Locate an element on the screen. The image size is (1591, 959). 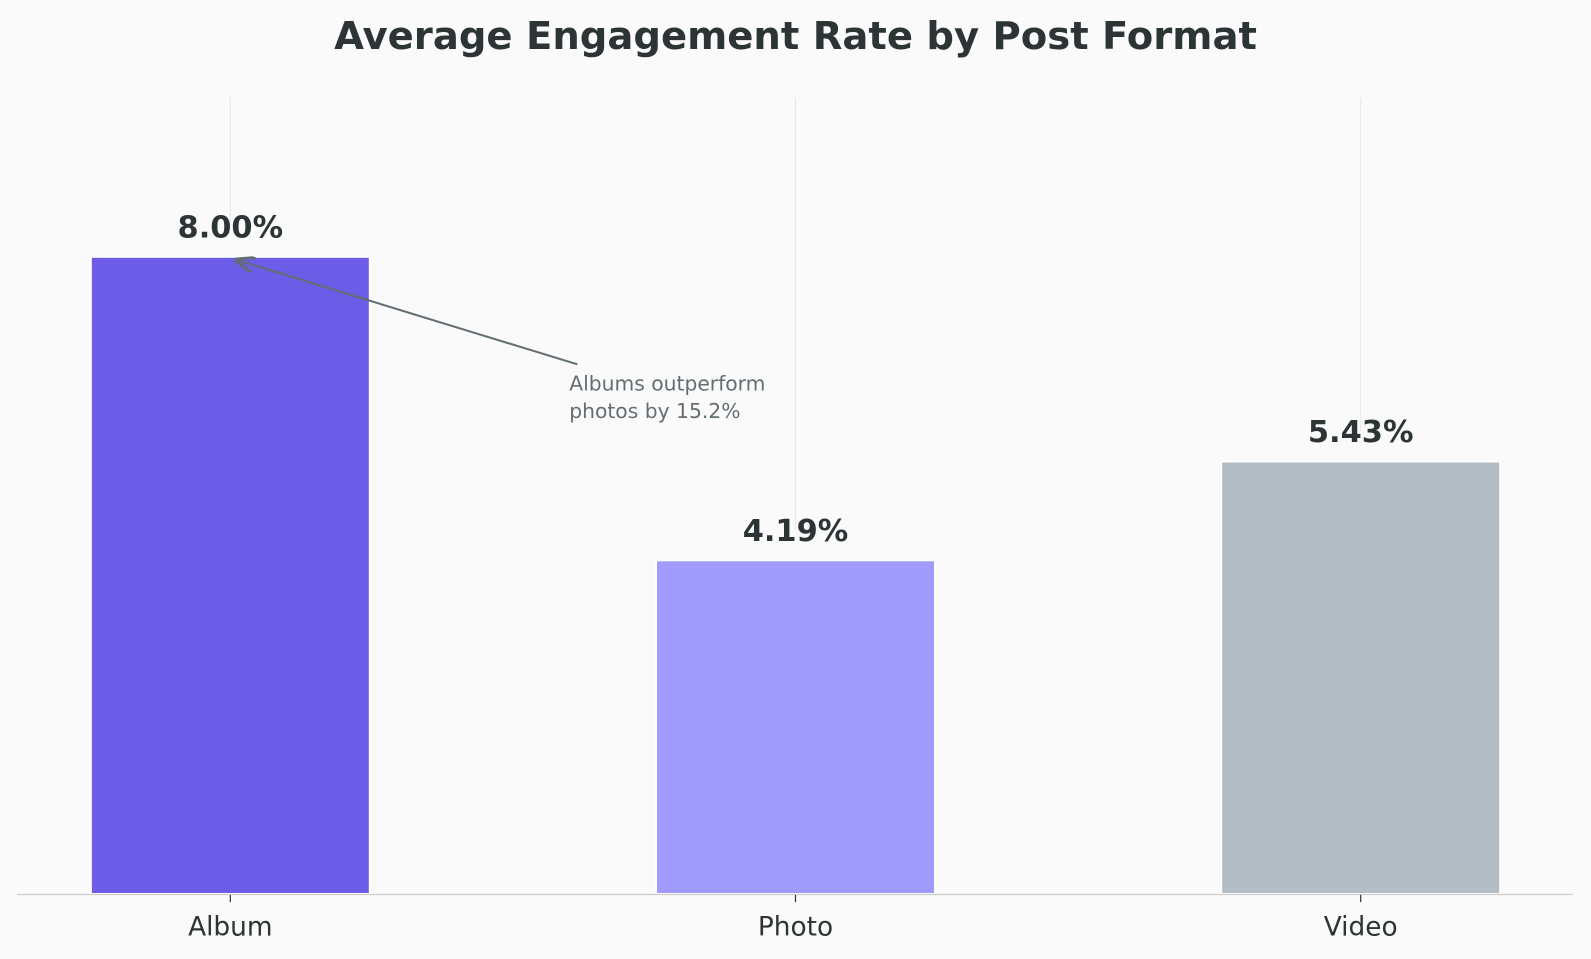
annotation-text-line-2: photos by 15.2% is located at coordinates (654, 411).